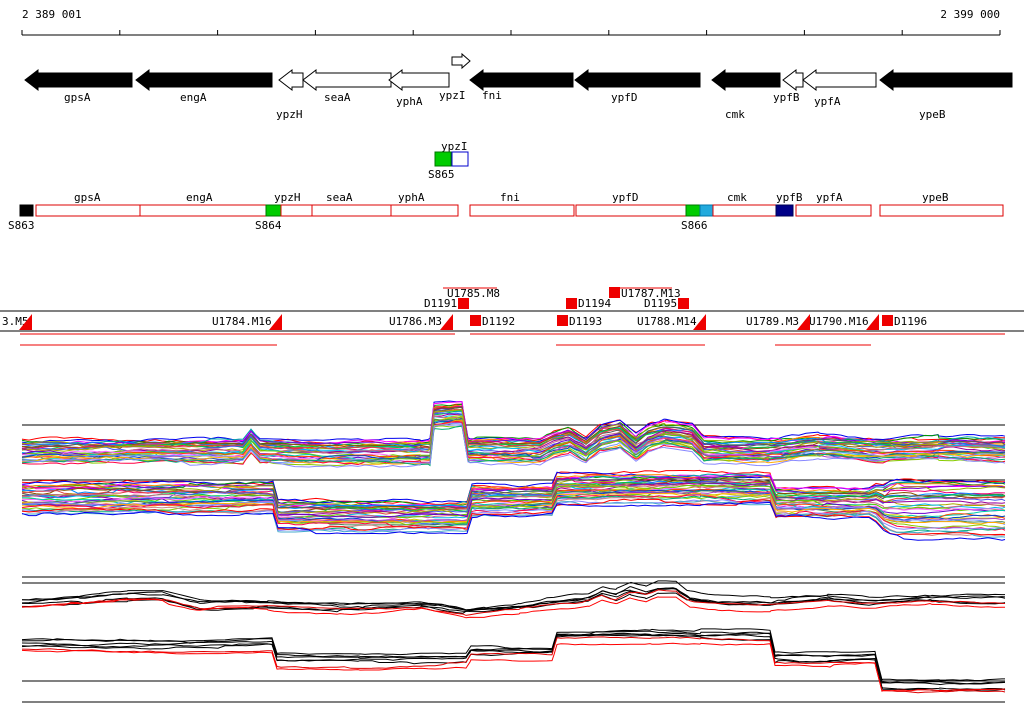  What do you see at coordinates (440, 303) in the screenshot?
I see `probe-label-D1191: D1191` at bounding box center [440, 303].